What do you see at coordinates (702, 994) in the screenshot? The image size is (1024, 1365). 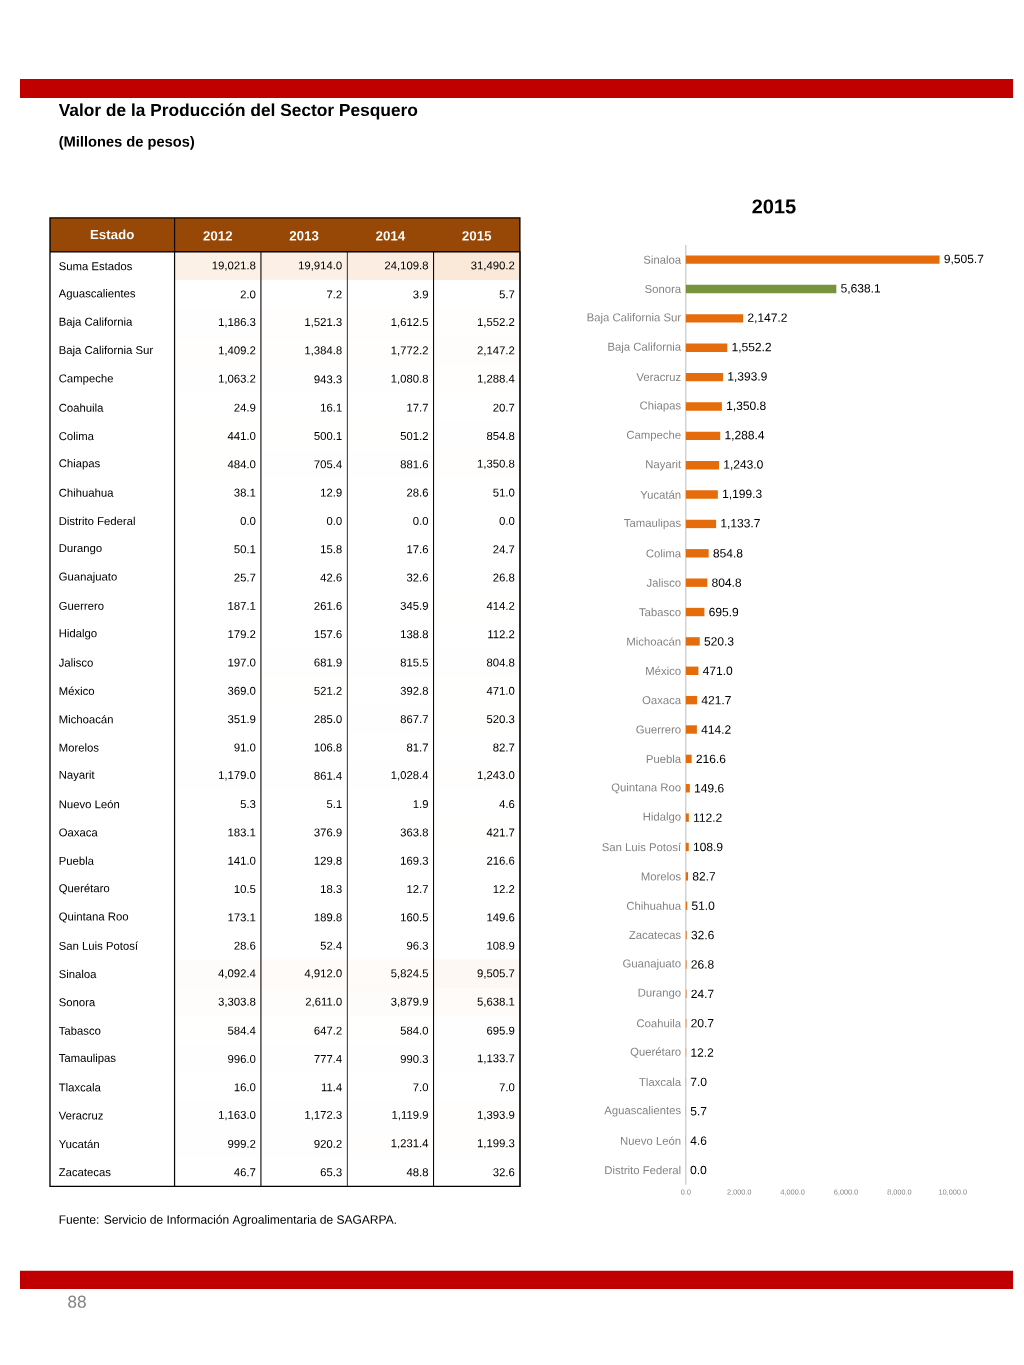 I see `data-label: 24.7` at bounding box center [702, 994].